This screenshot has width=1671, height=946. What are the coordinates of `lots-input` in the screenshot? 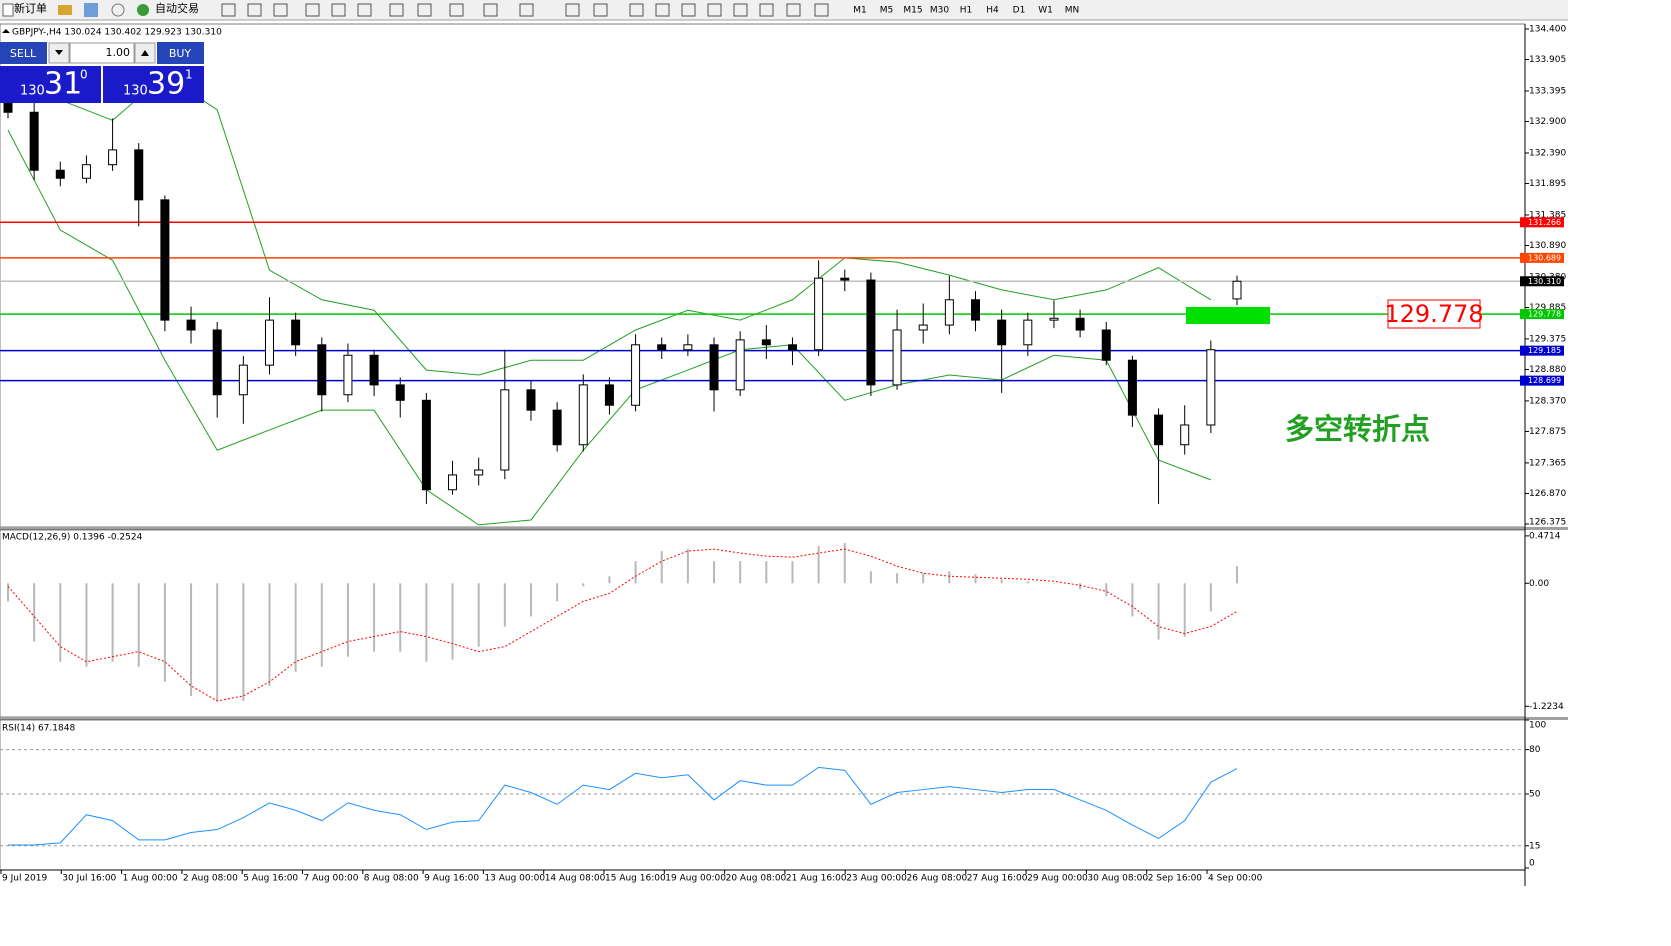 It's located at (102, 53).